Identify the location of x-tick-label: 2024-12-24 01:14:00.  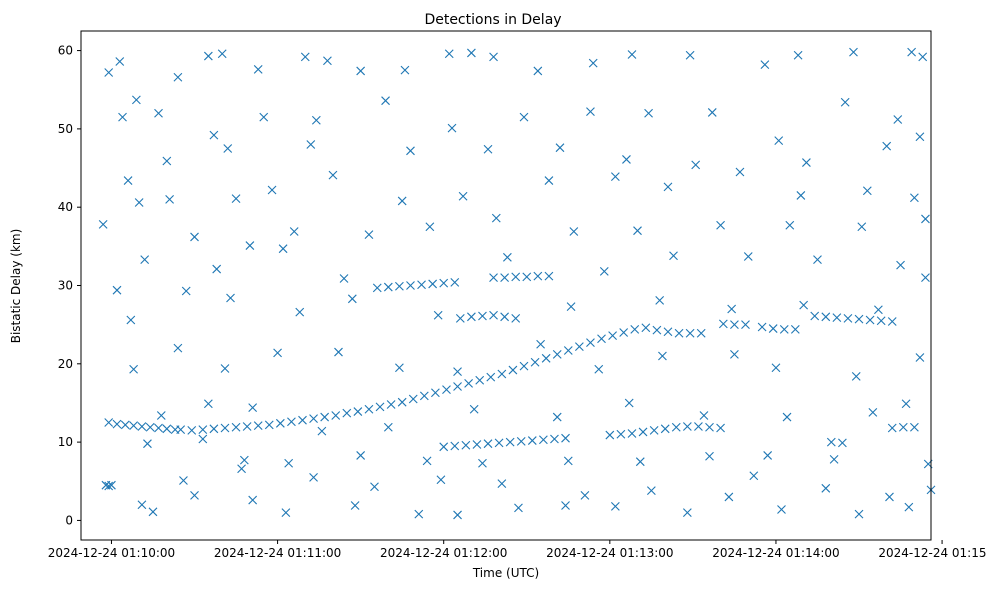
(775, 553).